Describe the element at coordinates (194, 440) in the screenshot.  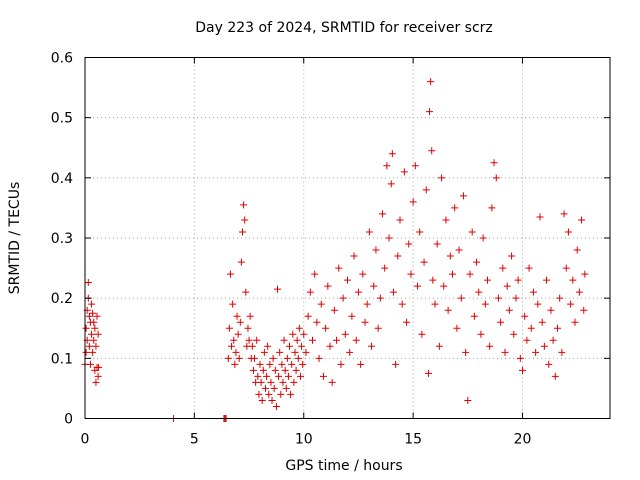
I see `x-tick-label: 5` at that location.